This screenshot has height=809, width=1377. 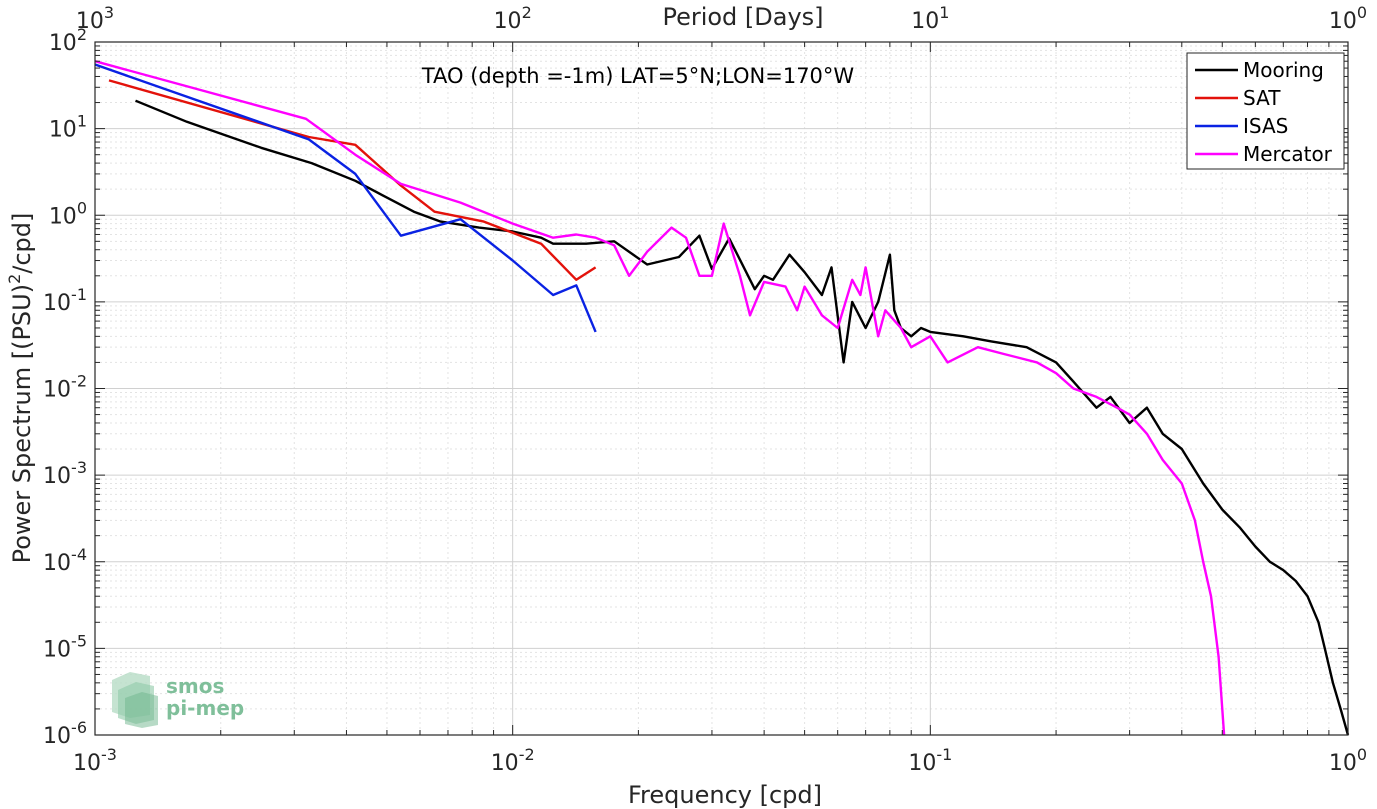 What do you see at coordinates (1288, 154) in the screenshot?
I see `legend-label-mercator: Mercator` at bounding box center [1288, 154].